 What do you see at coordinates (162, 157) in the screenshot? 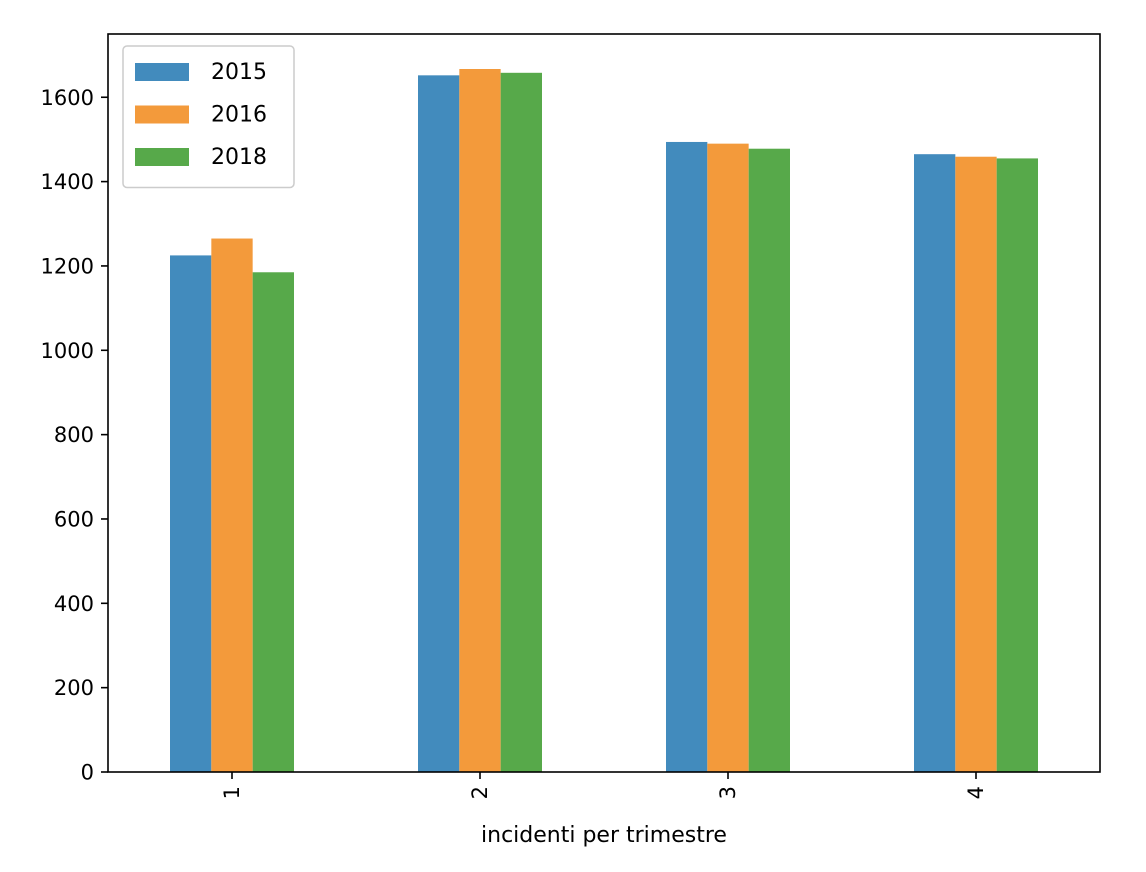
I see `legend-swatch-2018` at bounding box center [162, 157].